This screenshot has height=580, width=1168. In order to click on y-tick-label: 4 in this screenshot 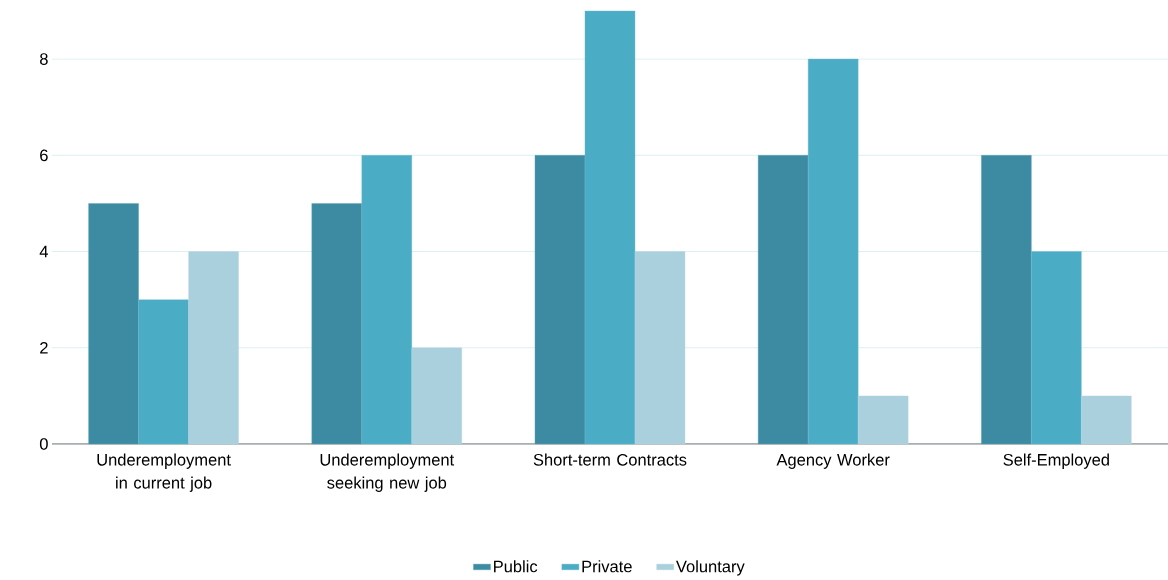, I will do `click(43, 251)`.